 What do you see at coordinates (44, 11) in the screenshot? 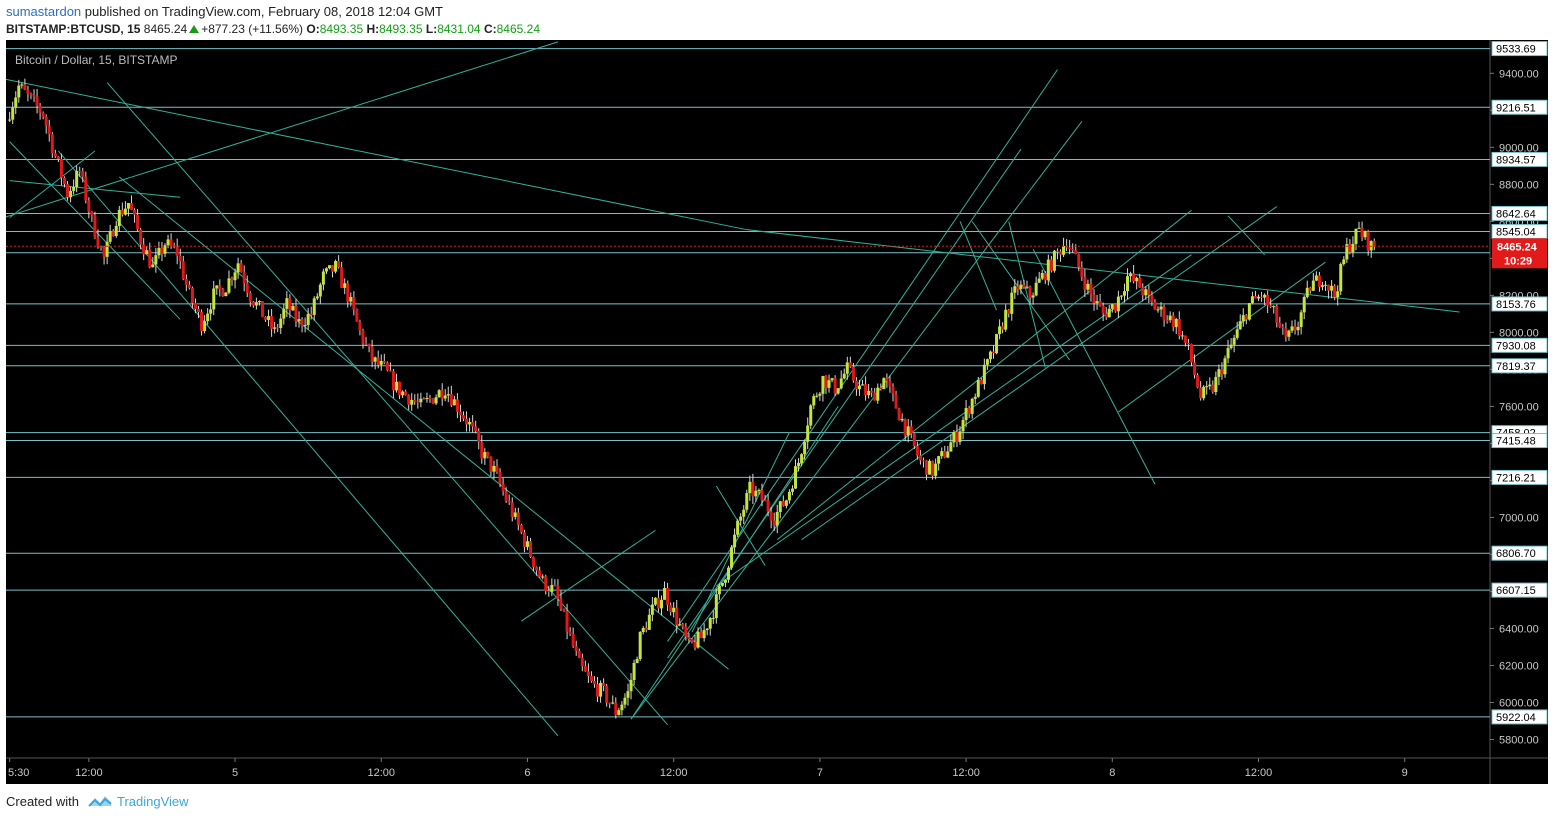
I see `author-link: sumastardon` at bounding box center [44, 11].